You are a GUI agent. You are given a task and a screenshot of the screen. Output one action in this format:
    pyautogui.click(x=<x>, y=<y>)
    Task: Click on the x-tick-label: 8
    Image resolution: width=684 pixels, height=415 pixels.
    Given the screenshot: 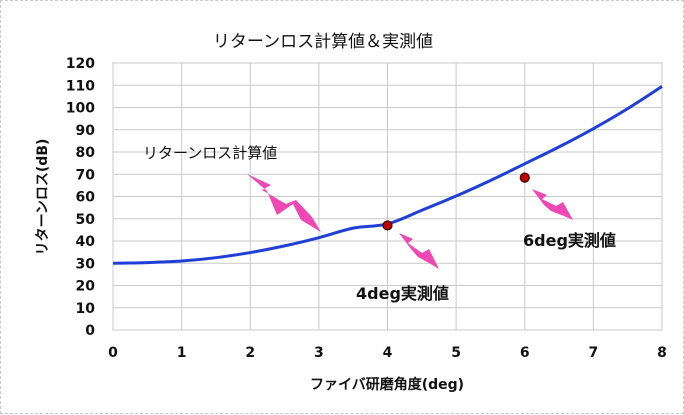 What is the action you would take?
    pyautogui.click(x=662, y=353)
    